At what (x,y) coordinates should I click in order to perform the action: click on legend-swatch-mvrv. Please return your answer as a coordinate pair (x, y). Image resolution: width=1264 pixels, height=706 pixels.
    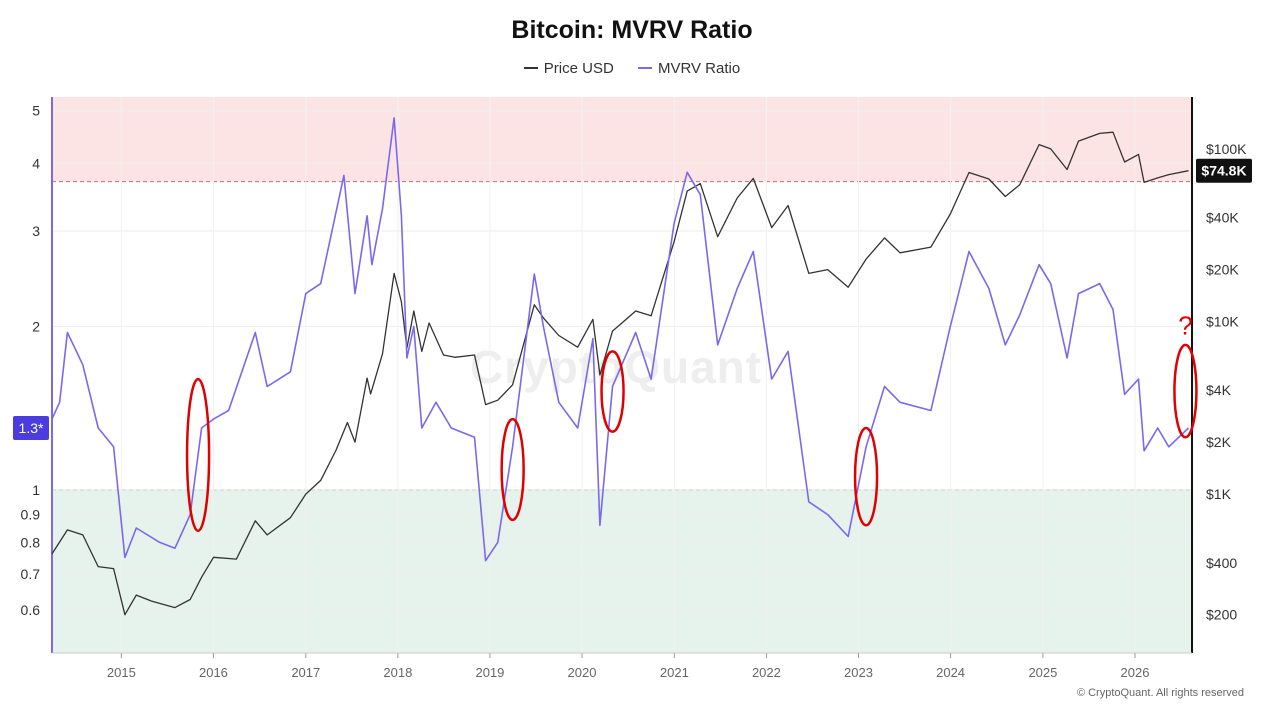
    Looking at the image, I should click on (644, 68).